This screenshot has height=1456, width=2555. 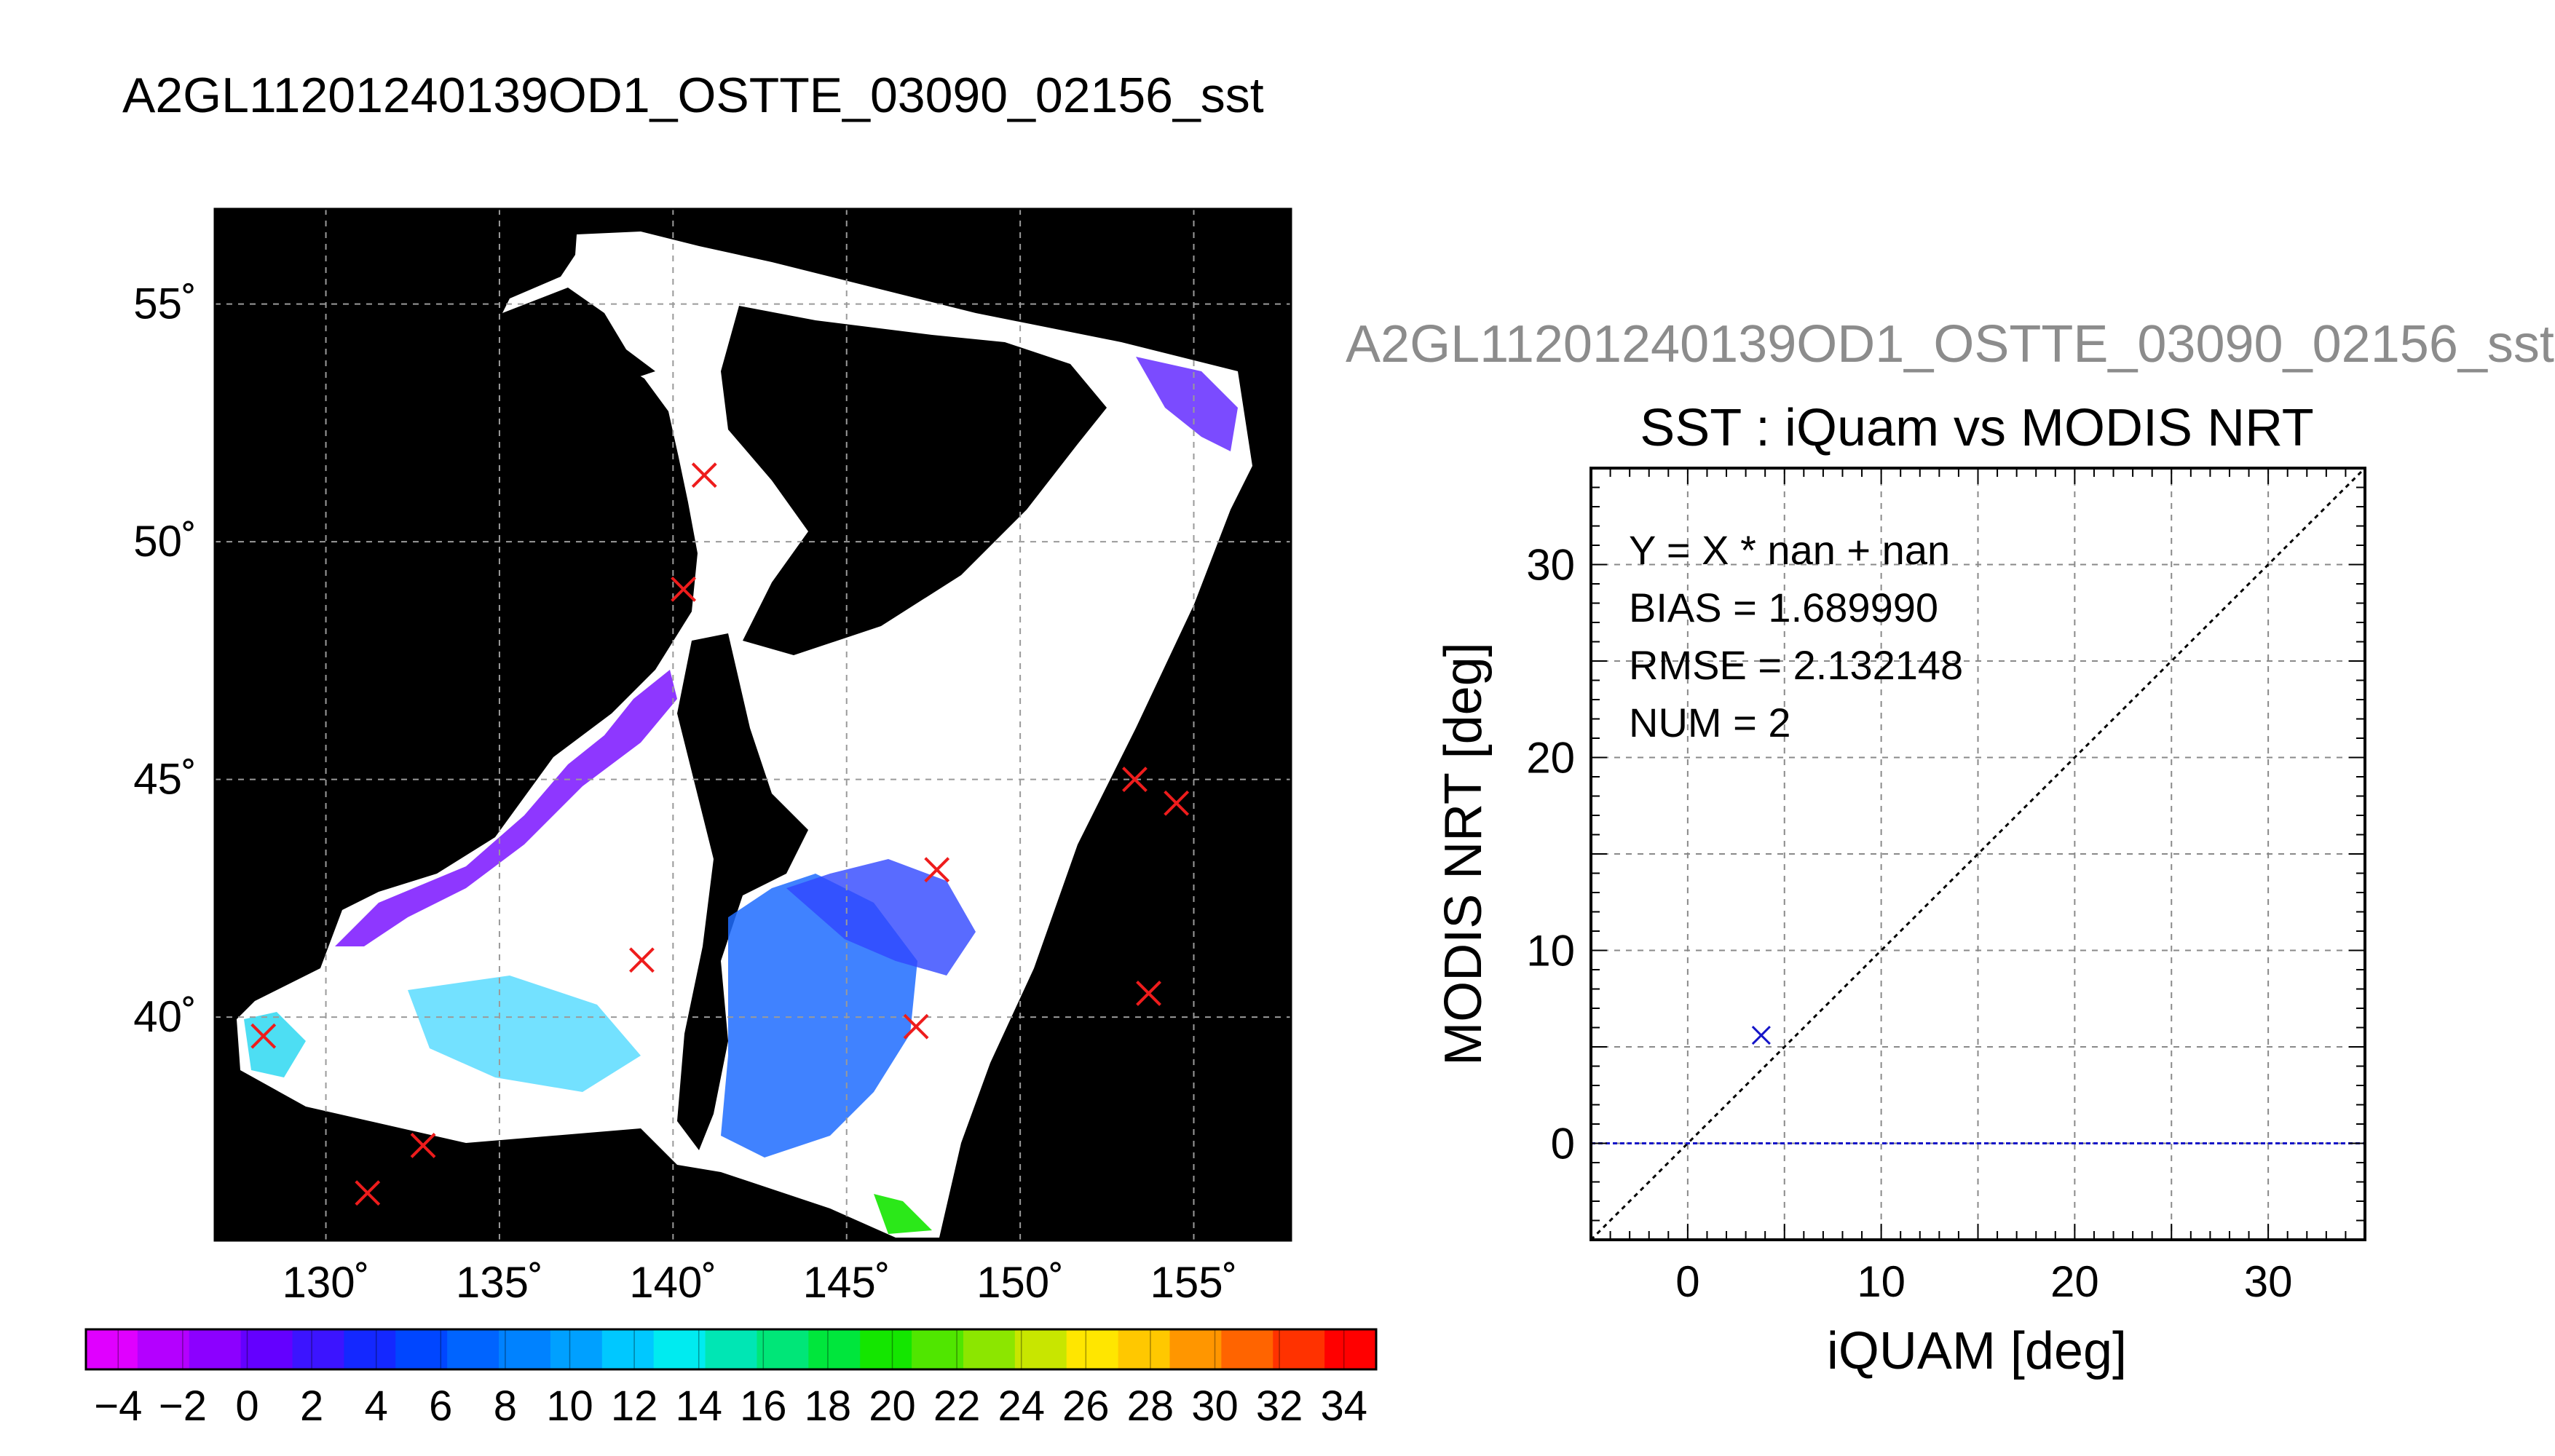 I want to click on lon-tick-label: 150˚, so click(x=1020, y=1282).